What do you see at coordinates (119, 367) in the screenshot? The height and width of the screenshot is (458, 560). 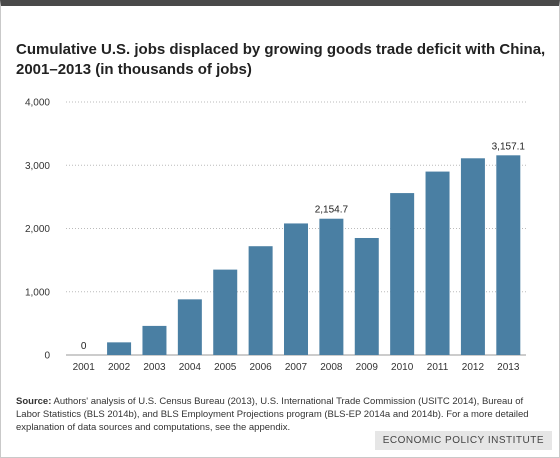 I see `x-tick-label: 2002` at bounding box center [119, 367].